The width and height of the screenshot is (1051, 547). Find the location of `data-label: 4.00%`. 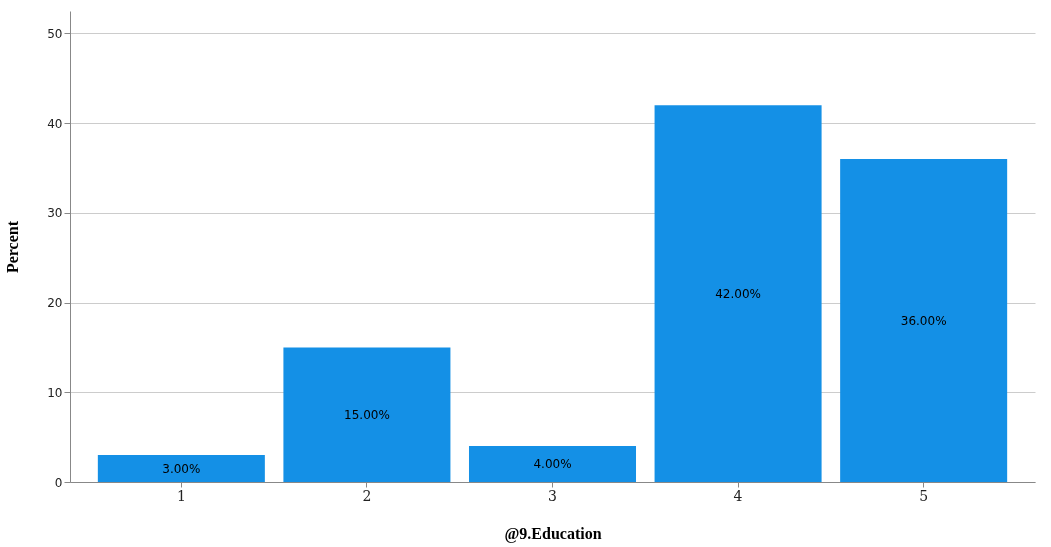

data-label: 4.00% is located at coordinates (552, 464).